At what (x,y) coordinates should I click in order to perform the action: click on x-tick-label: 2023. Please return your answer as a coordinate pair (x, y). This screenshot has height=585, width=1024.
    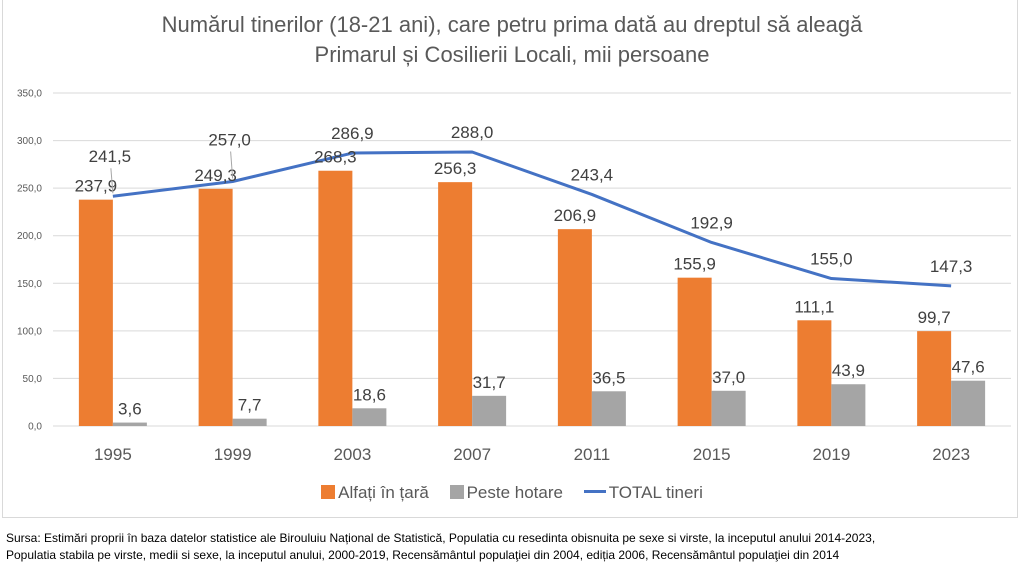
    Looking at the image, I should click on (951, 454).